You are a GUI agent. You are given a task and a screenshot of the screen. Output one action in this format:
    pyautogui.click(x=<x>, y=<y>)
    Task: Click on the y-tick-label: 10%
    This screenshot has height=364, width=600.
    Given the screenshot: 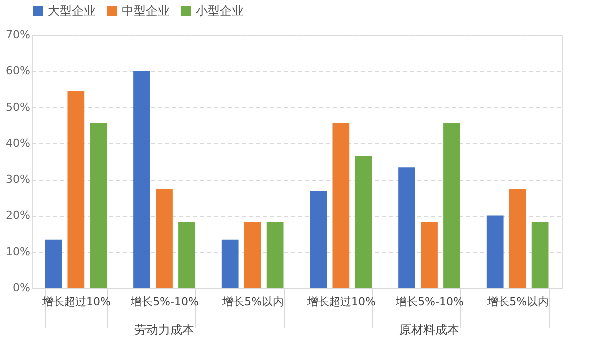 What is the action you would take?
    pyautogui.click(x=18, y=251)
    